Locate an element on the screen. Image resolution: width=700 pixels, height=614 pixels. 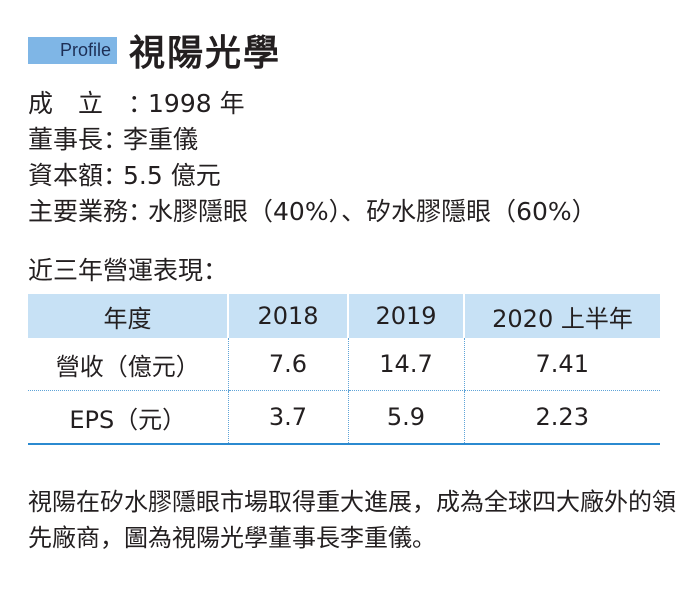
profile-header: Profile 視陽光學 is located at coordinates (154, 50).